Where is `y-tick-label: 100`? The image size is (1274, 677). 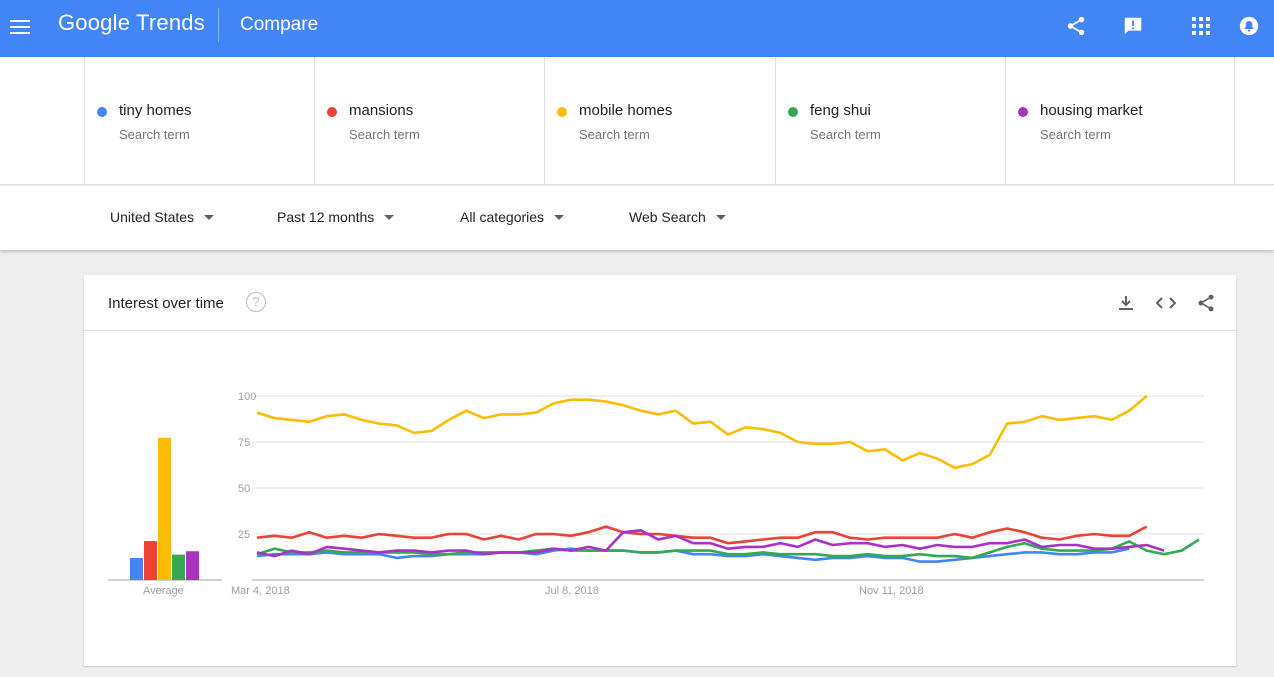
y-tick-label: 100 is located at coordinates (247, 397).